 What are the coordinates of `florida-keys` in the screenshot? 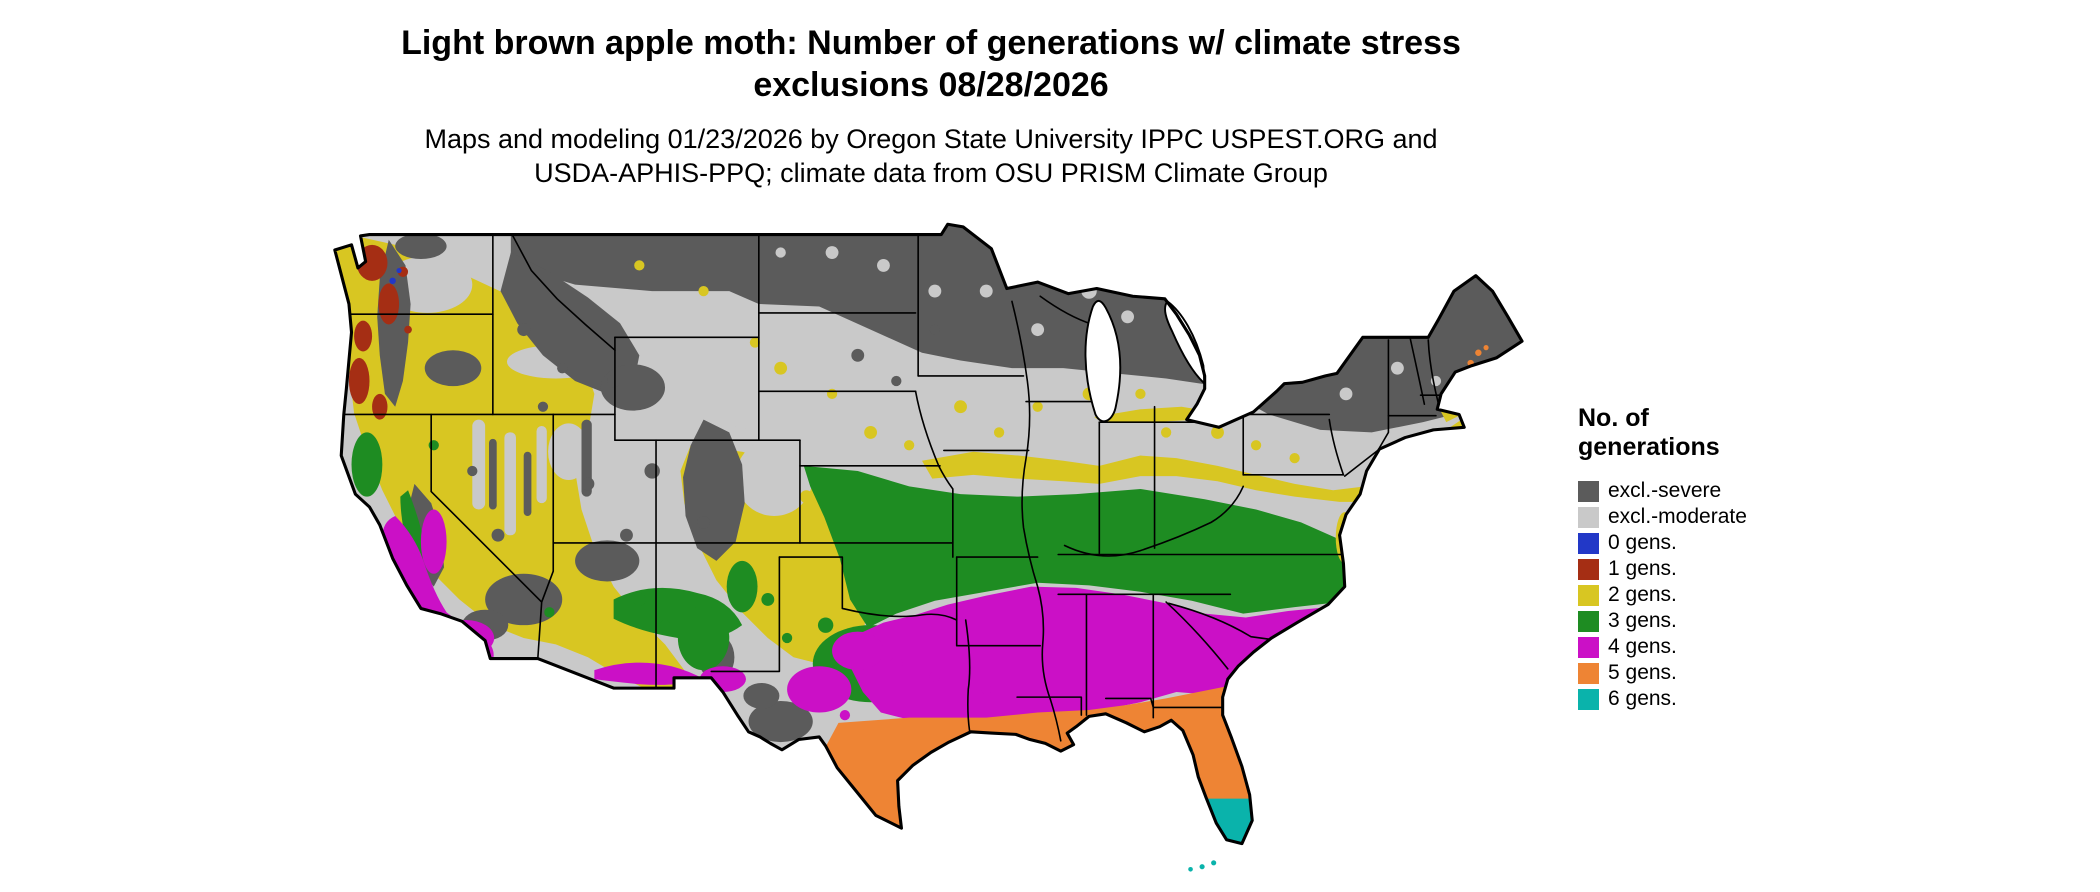 It's located at (1202, 866).